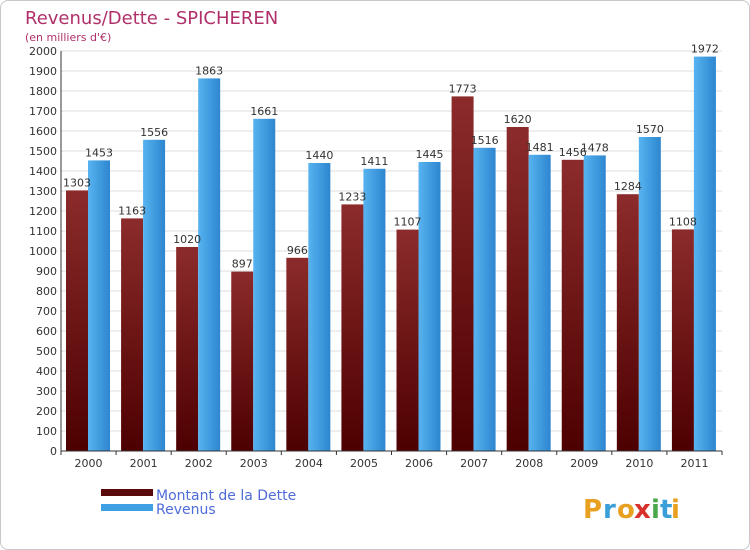 This screenshot has height=550, width=750. I want to click on data-label-dette: 1107, so click(408, 222).